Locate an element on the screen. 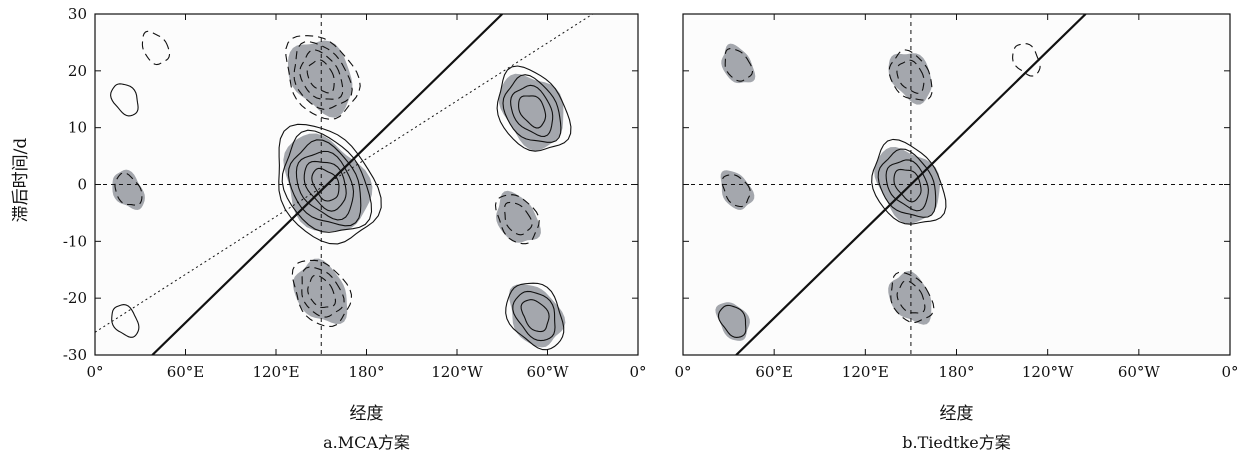 The height and width of the screenshot is (459, 1239). y-tick-label: -30 is located at coordinates (75, 355).